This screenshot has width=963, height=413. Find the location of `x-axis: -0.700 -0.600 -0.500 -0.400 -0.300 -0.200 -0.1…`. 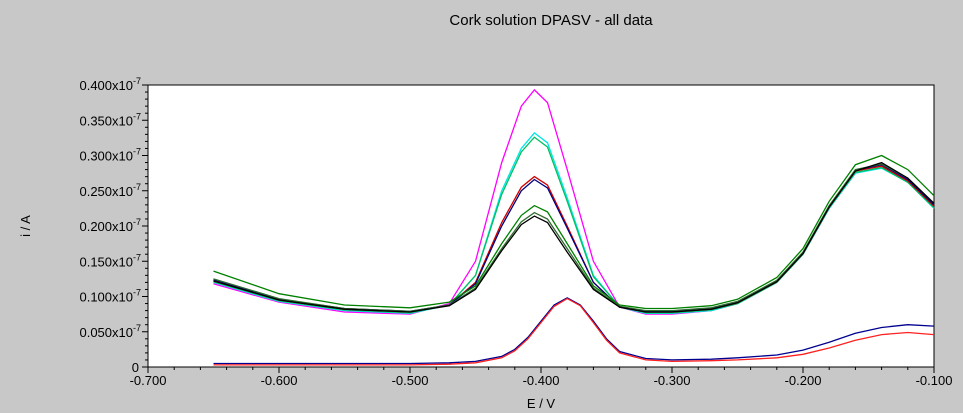

x-axis: -0.700 -0.600 -0.500 -0.400 -0.300 -0.200 -0.1… is located at coordinates (541, 377).